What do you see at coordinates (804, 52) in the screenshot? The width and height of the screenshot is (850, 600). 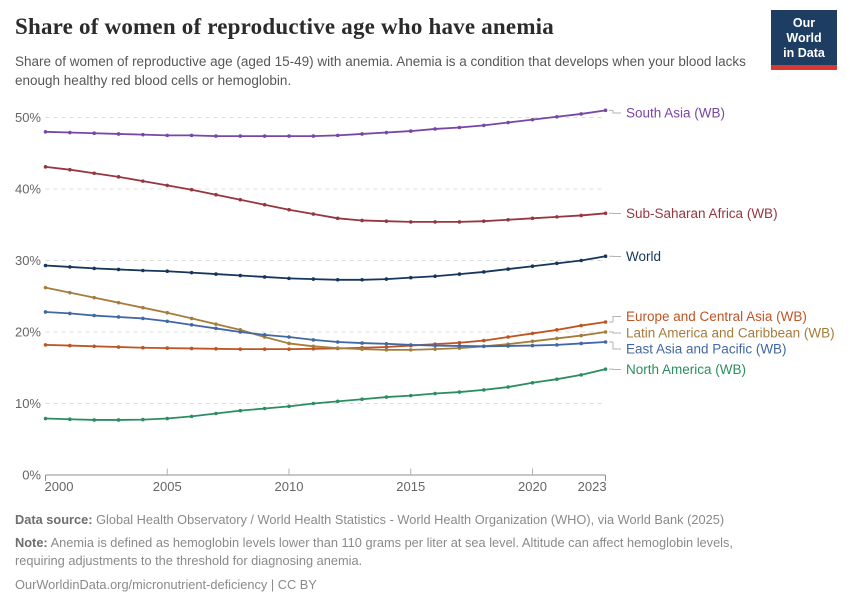 I see `logo-text-line2: in Data` at bounding box center [804, 52].